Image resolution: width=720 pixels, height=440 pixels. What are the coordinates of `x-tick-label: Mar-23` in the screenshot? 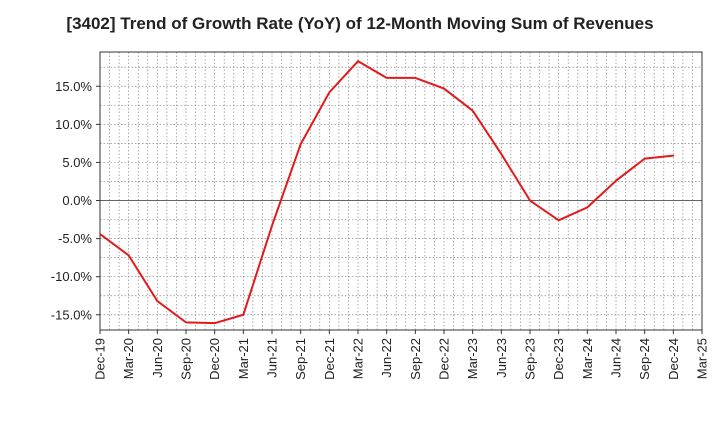 It's located at (472, 358).